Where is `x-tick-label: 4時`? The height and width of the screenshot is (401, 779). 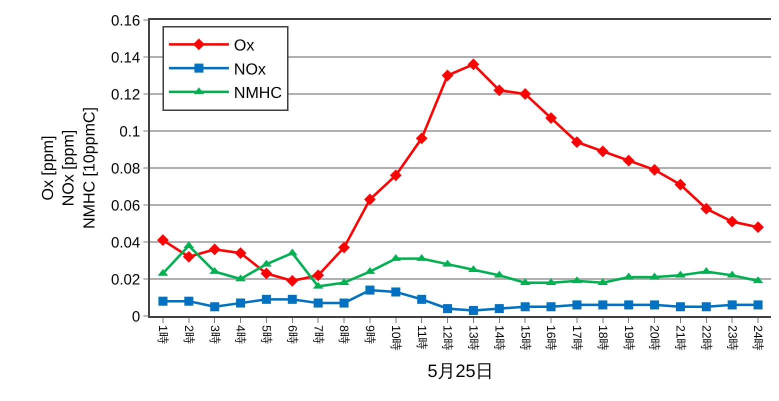
x-tick-label: 4時 is located at coordinates (241, 334).